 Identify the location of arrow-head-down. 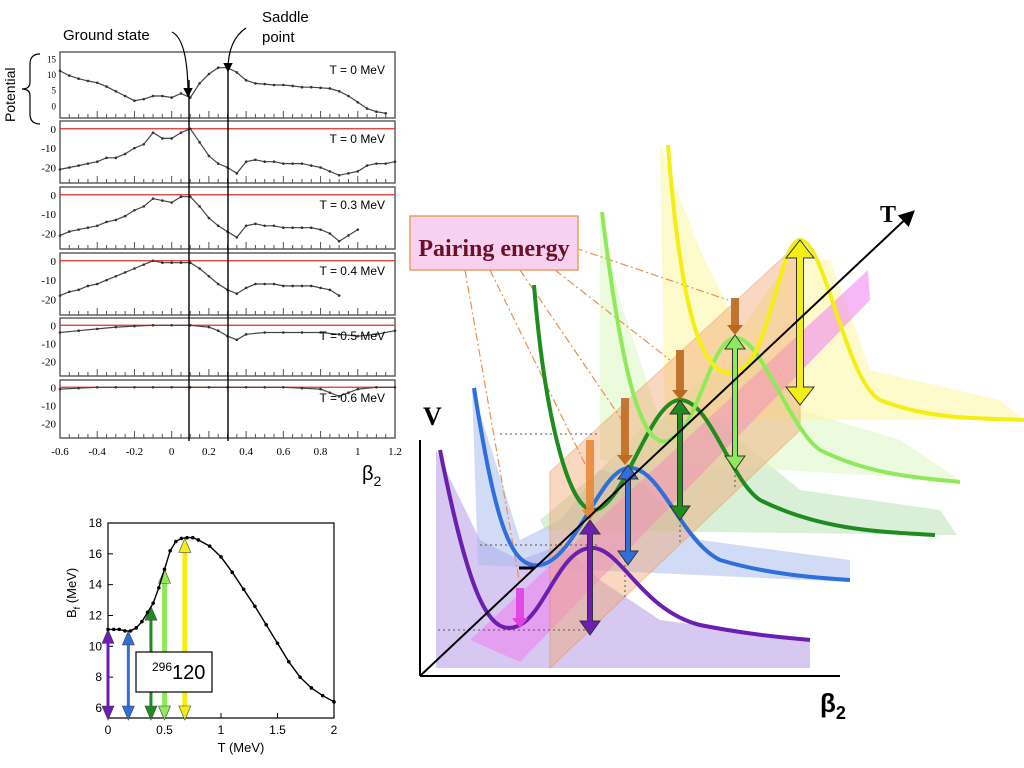
(164, 713).